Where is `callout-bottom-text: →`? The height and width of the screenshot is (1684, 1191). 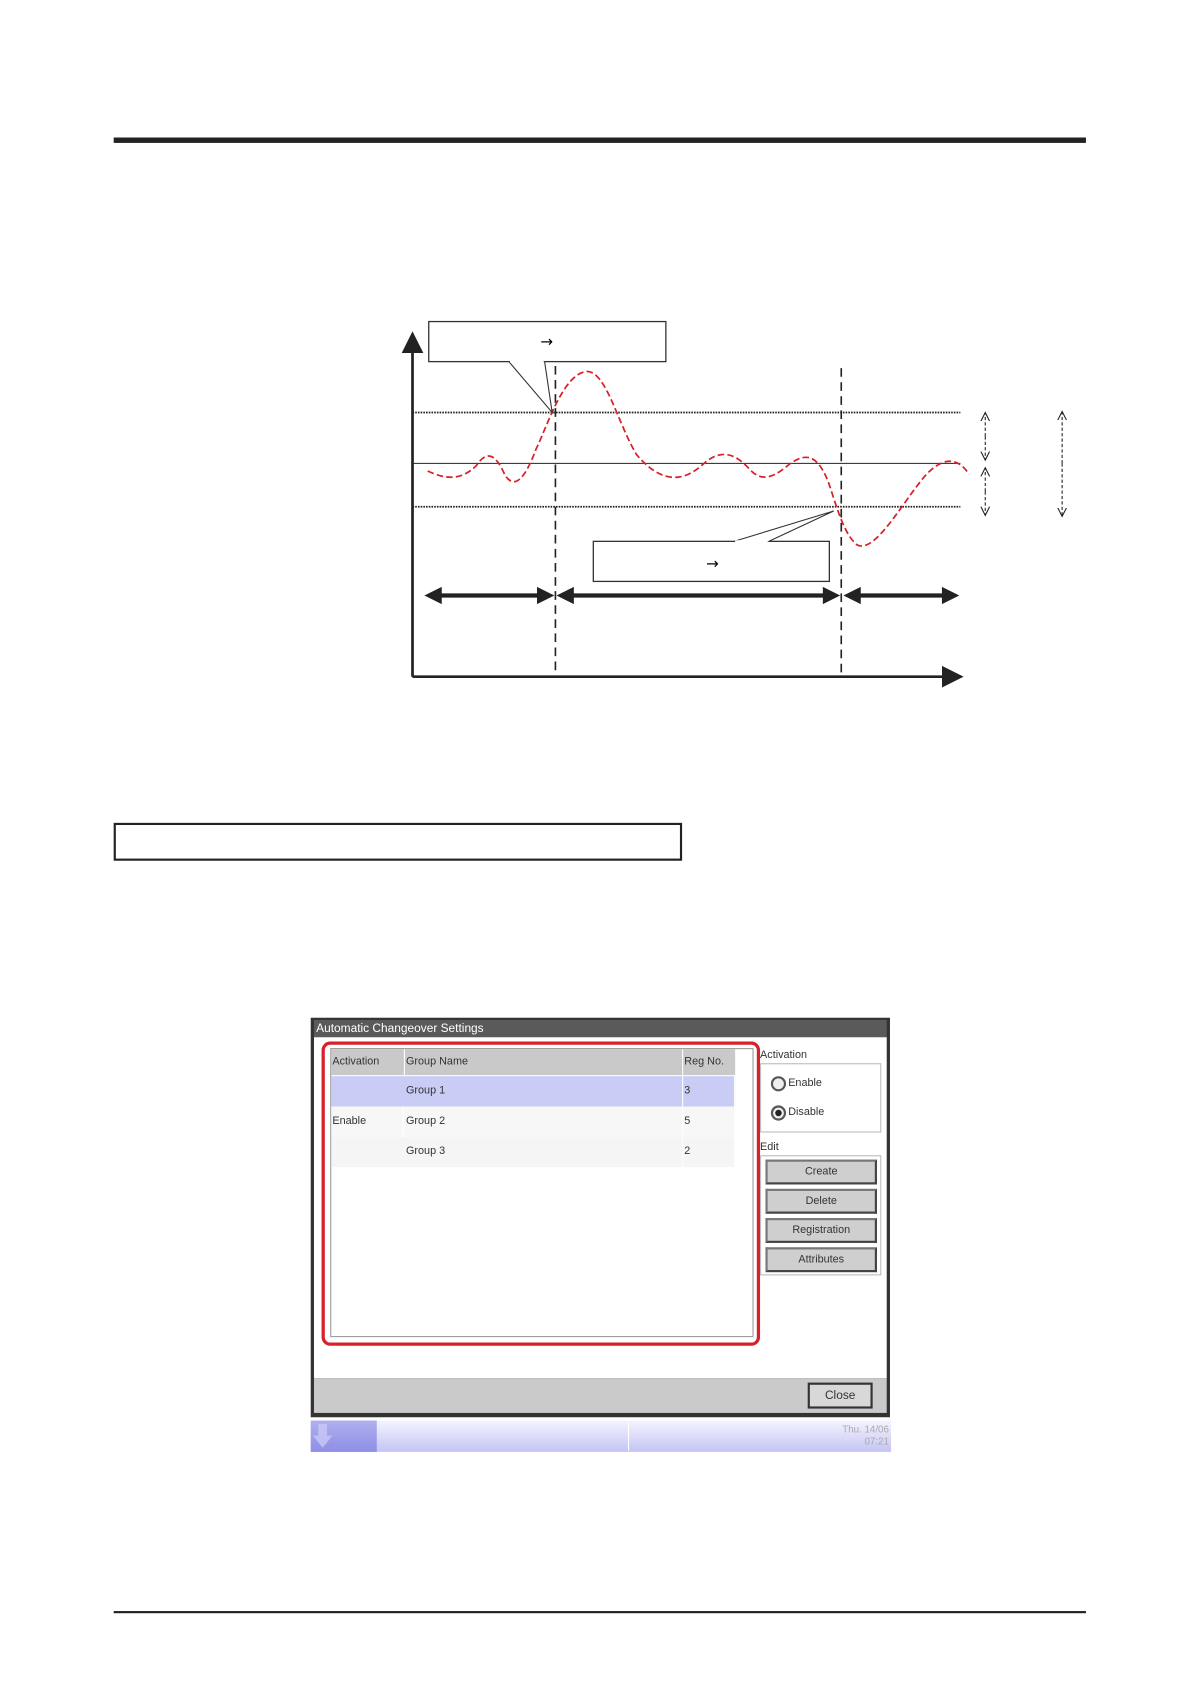
callout-bottom-text: → is located at coordinates (712, 563).